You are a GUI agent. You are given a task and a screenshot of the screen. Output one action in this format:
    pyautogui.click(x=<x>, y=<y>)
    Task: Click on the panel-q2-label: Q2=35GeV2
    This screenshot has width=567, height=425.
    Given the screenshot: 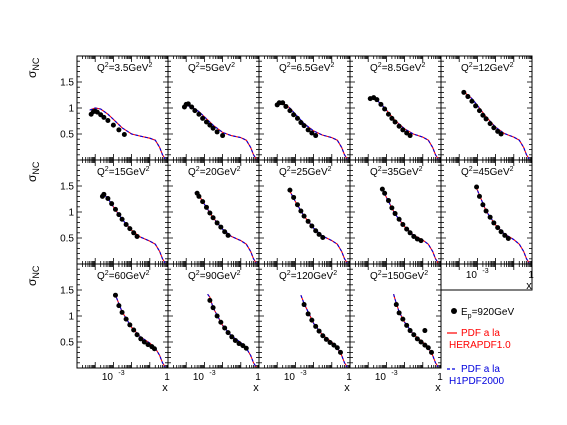 What is the action you would take?
    pyautogui.click(x=396, y=172)
    